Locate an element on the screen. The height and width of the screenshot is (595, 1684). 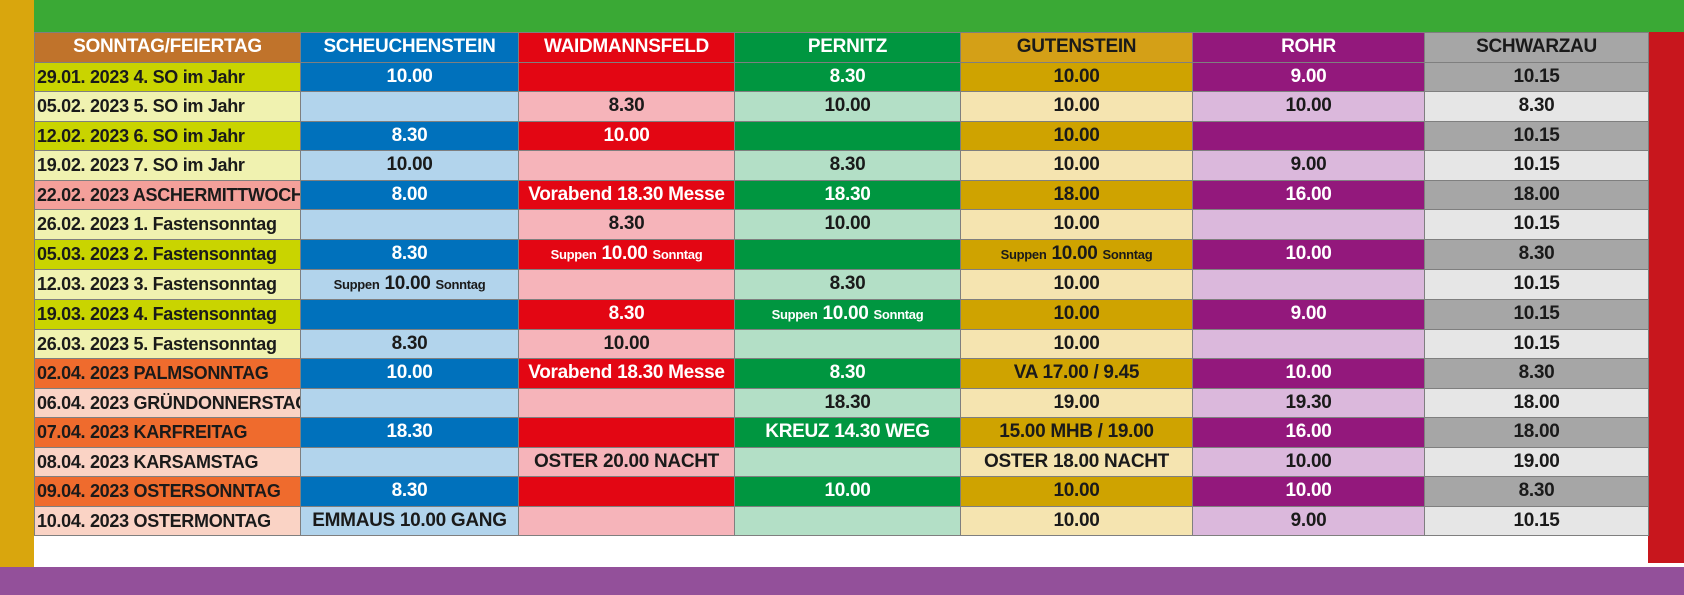
cell-time: 18.00 is located at coordinates (1536, 402).